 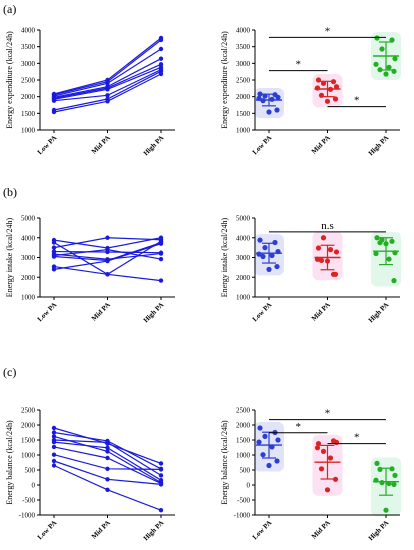 What do you see at coordinates (9, 372) in the screenshot?
I see `panel-label-c: (c)` at bounding box center [9, 372].